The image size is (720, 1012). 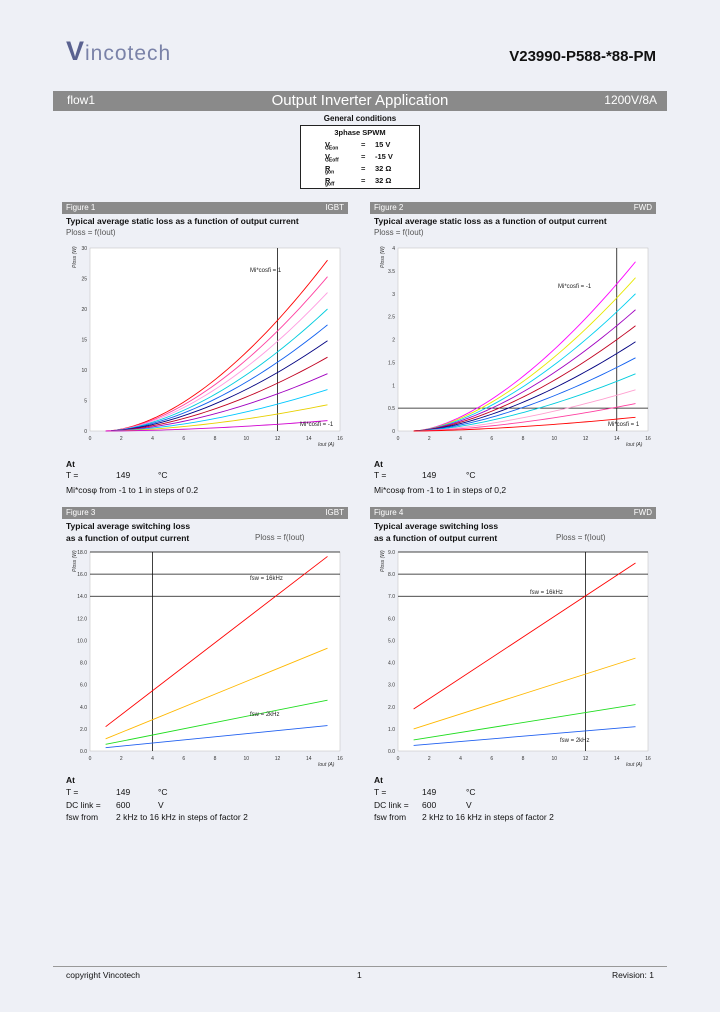 I want to click on y-tick-label: 0.0, so click(x=391, y=752).